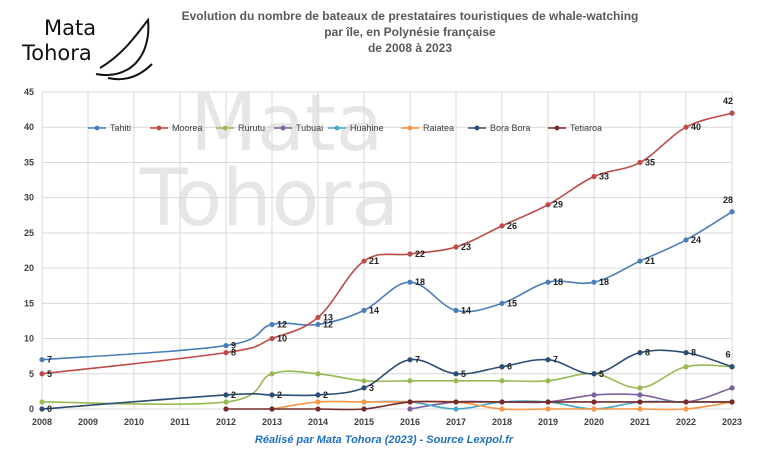  Describe the element at coordinates (29, 268) in the screenshot. I see `y-tick-label: 20` at that location.